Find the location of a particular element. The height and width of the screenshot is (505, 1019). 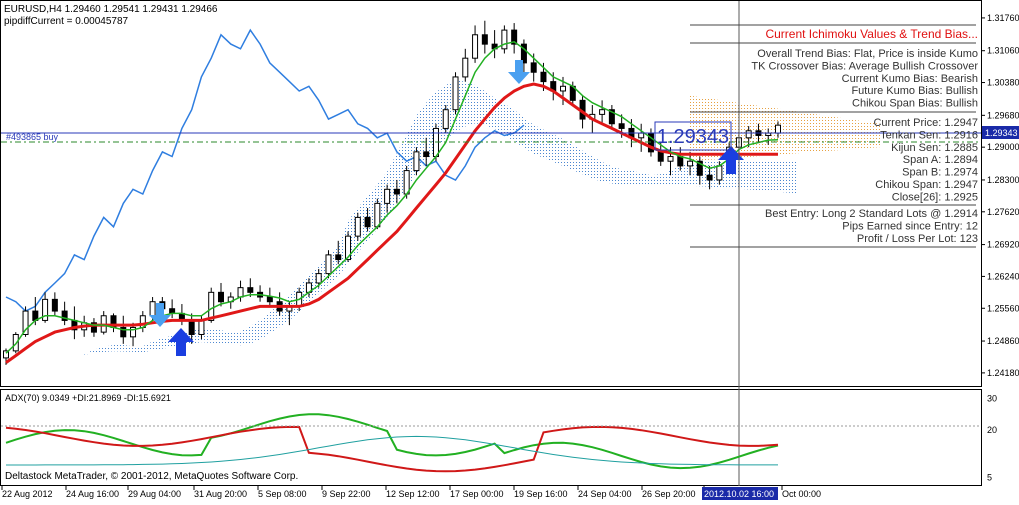

time-tick-label: Oct 00:00 is located at coordinates (801, 494).